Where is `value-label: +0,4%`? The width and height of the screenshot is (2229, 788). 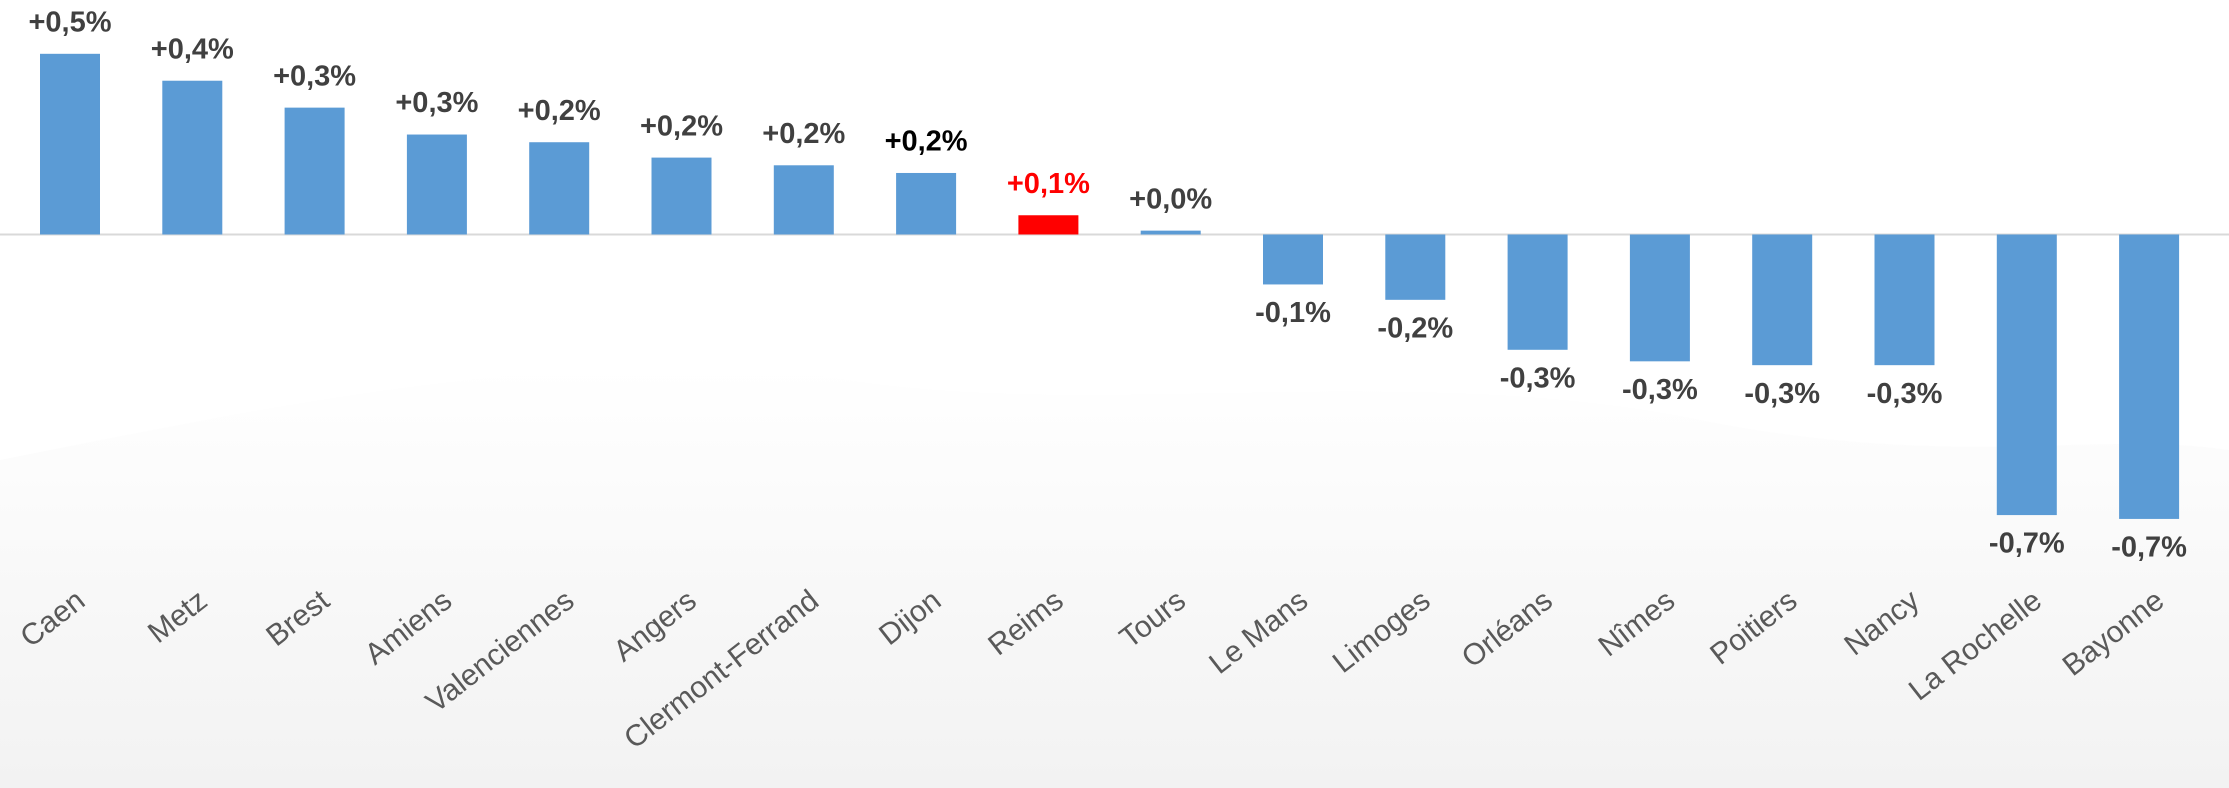 value-label: +0,4% is located at coordinates (192, 49).